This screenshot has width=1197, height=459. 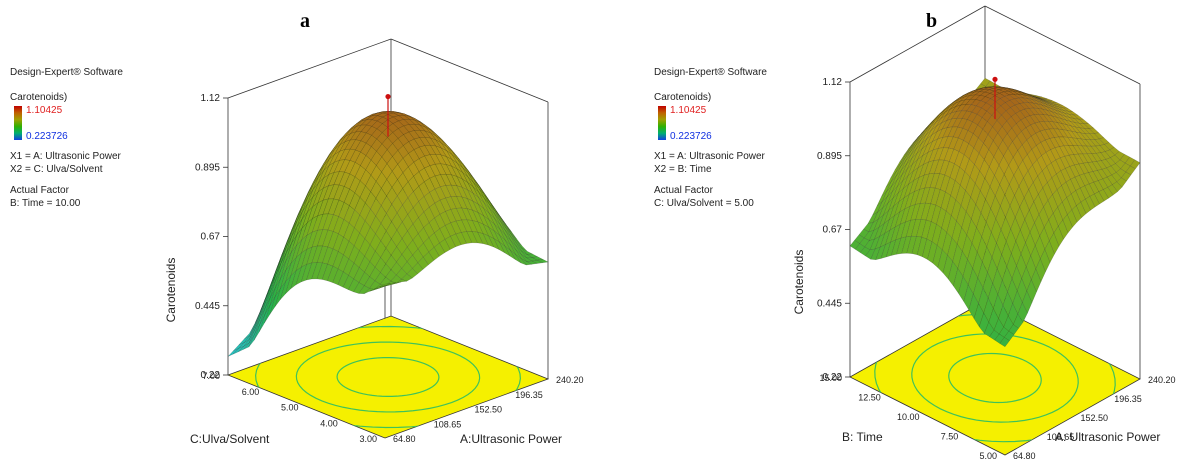 What do you see at coordinates (368, 439) in the screenshot?
I see `y-tick-label: 3.00` at bounding box center [368, 439].